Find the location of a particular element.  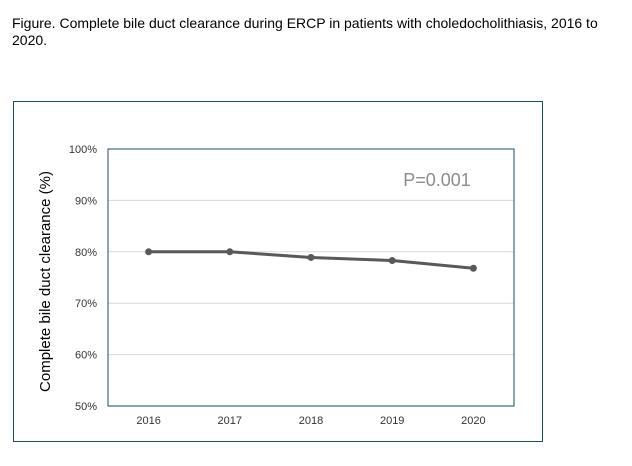

y-axis-label: Complete bile duct clearance (%) is located at coordinates (45, 281).